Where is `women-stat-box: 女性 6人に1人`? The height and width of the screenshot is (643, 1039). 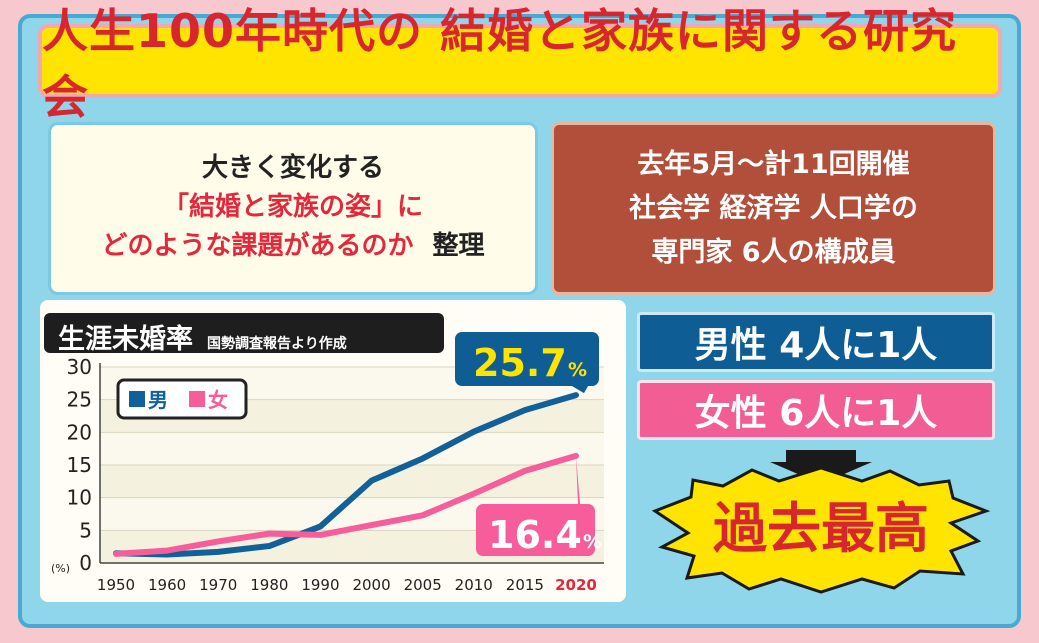
women-stat-box: 女性 6人に1人 is located at coordinates (816, 410).